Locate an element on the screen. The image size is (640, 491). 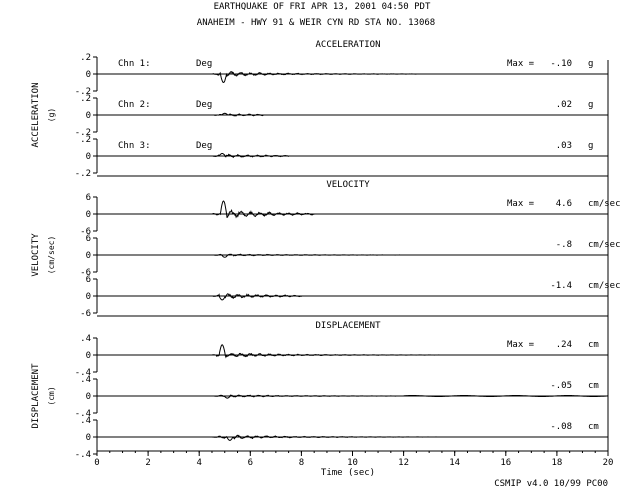
max-value: -.08 is located at coordinates (561, 427).